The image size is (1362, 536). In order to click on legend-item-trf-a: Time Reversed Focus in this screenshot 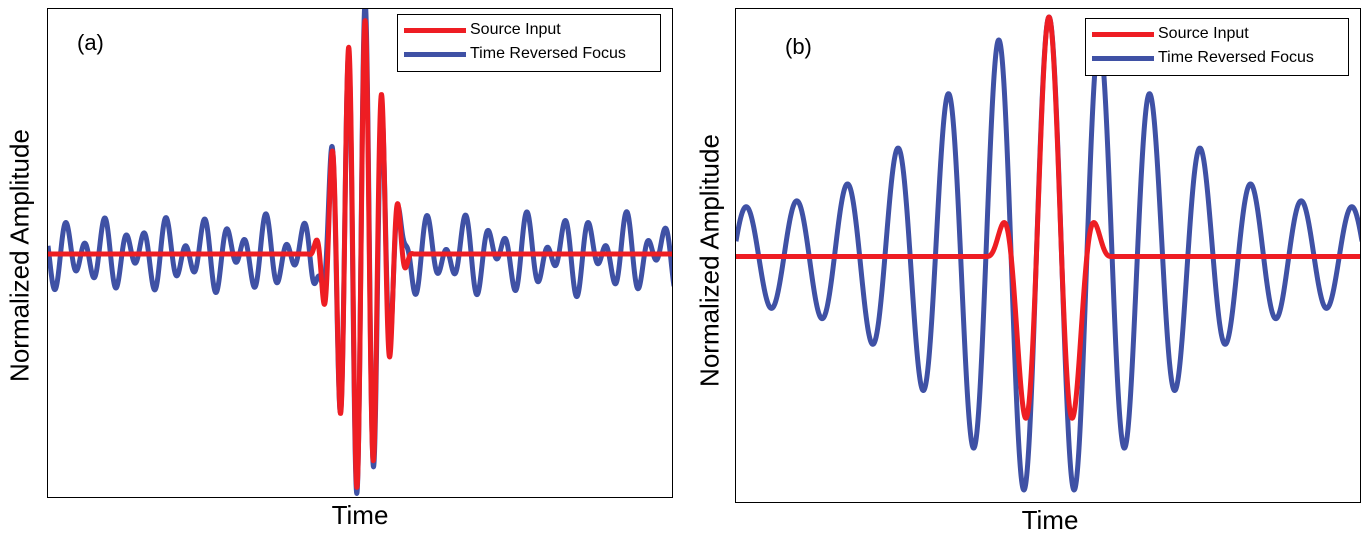, I will do `click(529, 54)`.